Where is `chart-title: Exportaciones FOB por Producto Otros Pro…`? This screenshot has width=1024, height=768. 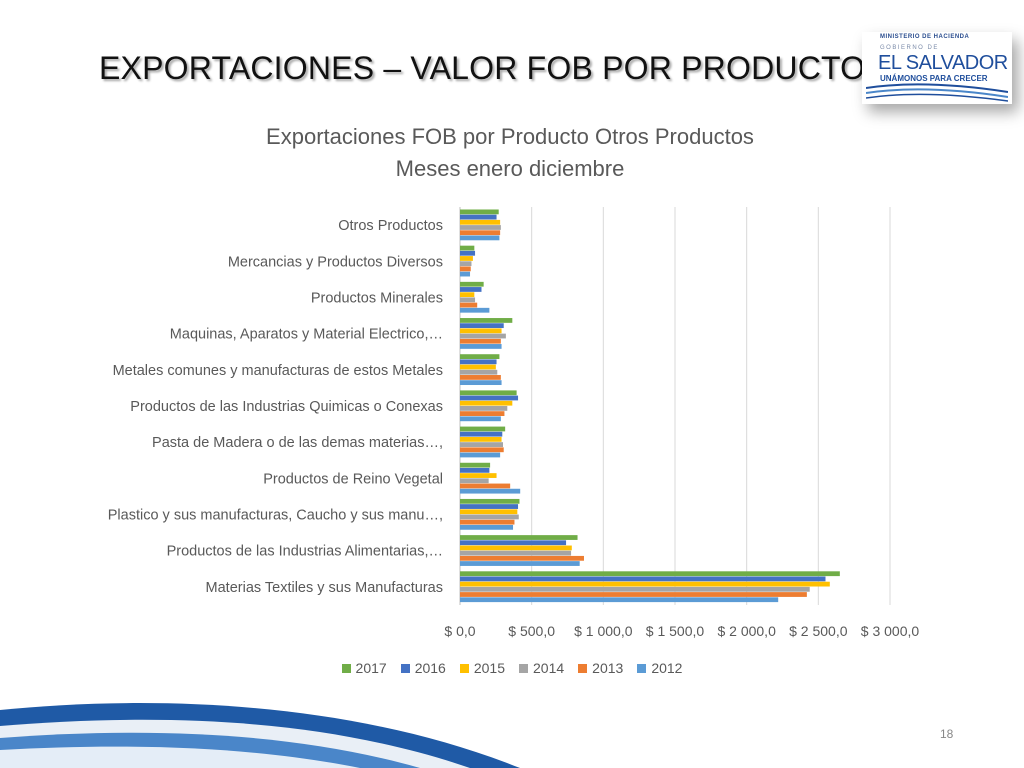
chart-title: Exportaciones FOB por Producto Otros Pro… is located at coordinates (510, 136).